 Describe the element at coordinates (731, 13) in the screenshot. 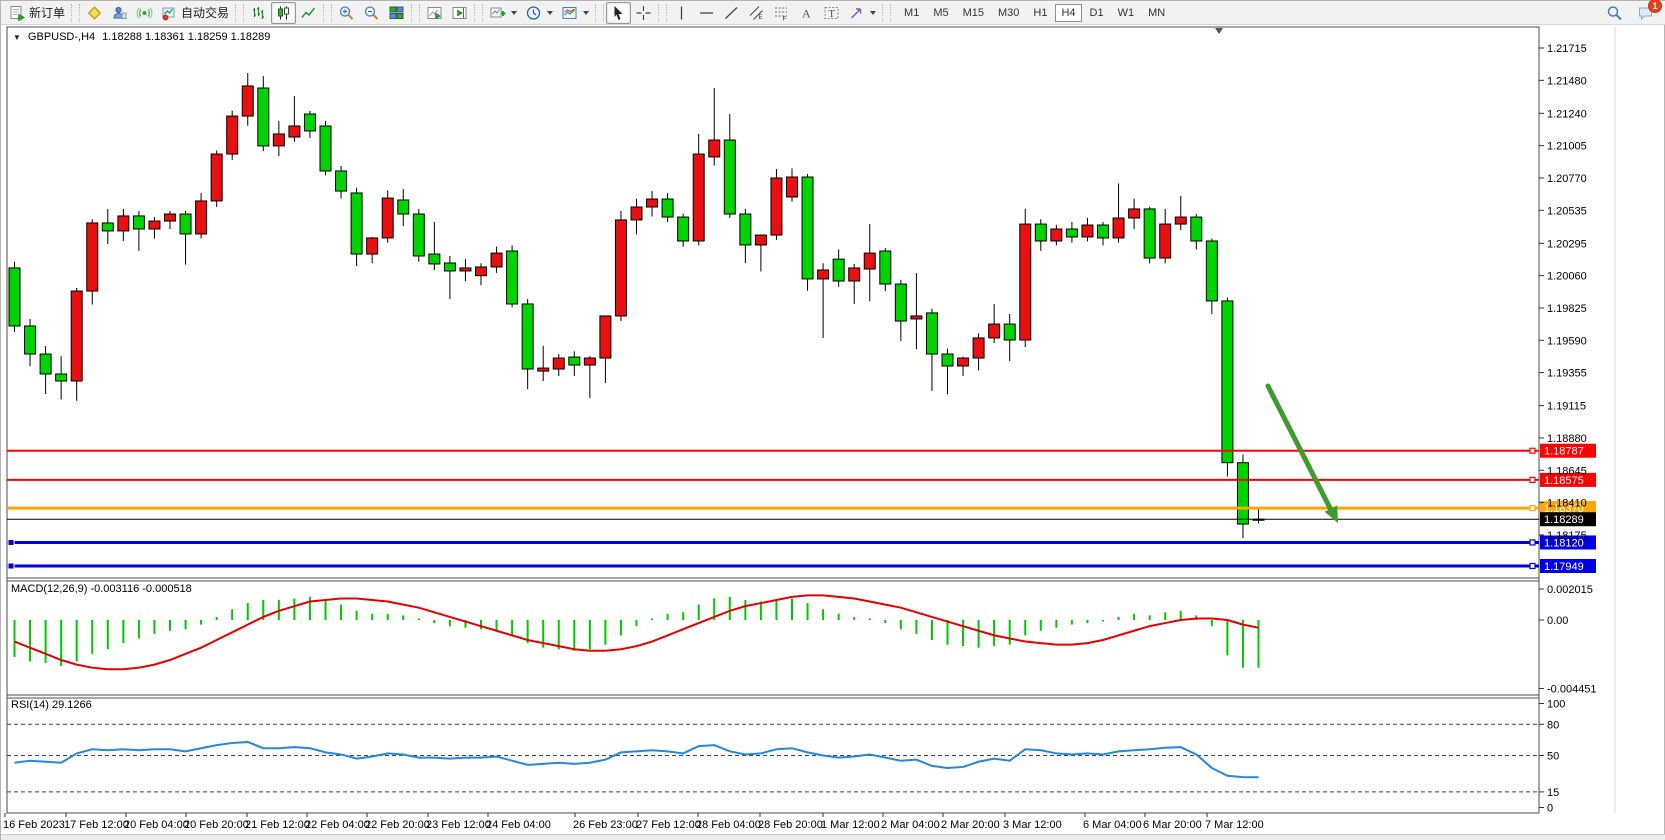

I see `trendline-tool-button` at that location.